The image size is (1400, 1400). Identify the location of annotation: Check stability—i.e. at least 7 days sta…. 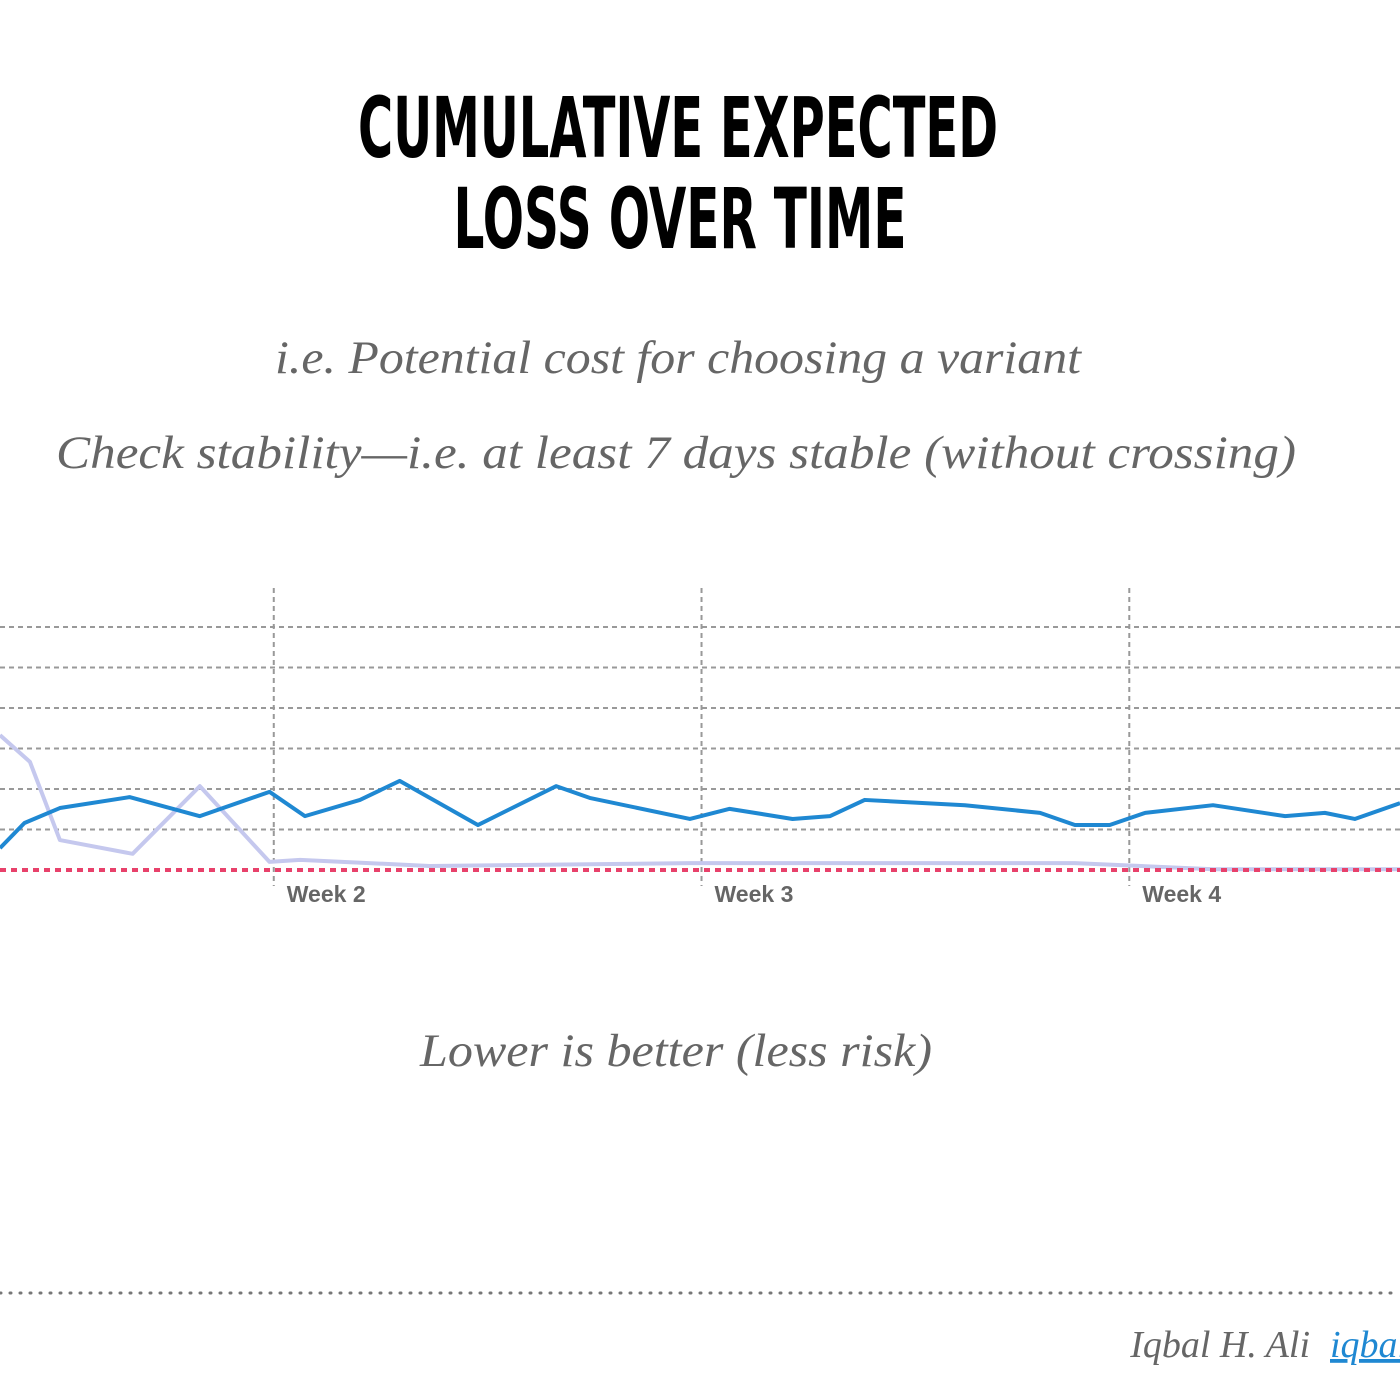
(676, 453).